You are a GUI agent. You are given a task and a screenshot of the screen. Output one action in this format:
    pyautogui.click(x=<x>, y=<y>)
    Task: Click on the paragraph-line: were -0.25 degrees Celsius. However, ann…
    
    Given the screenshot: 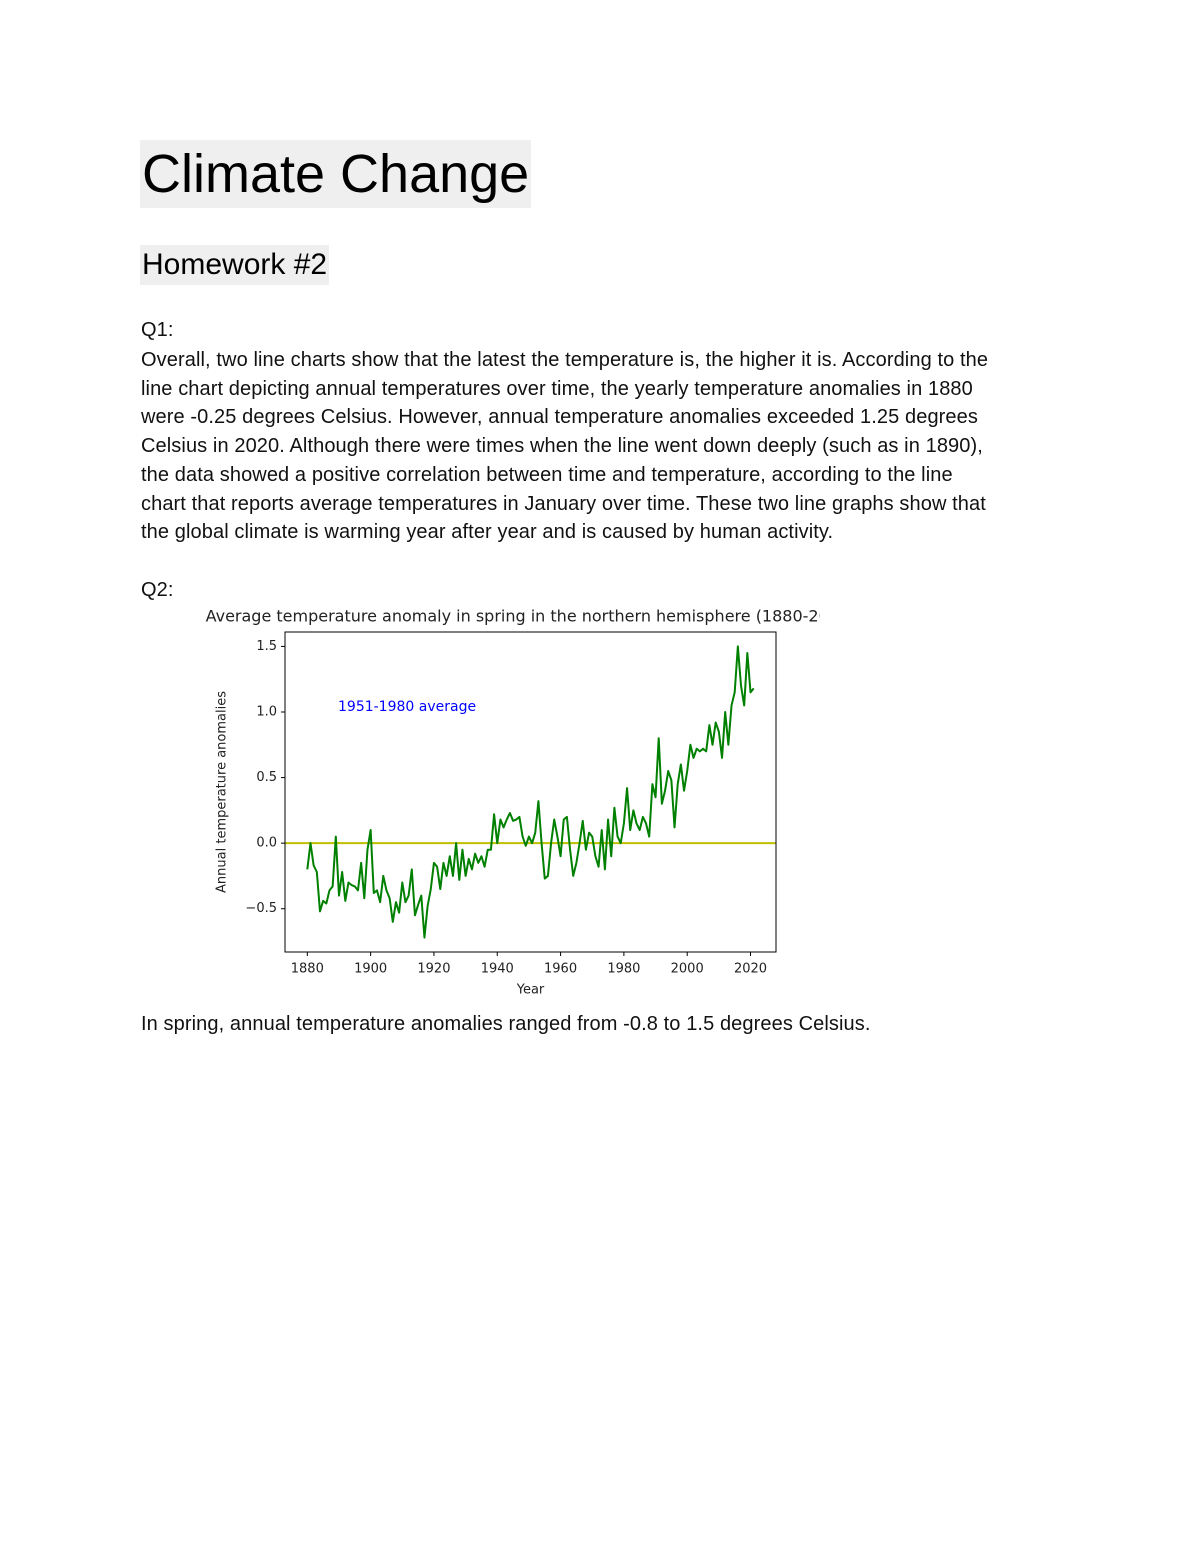 What is the action you would take?
    pyautogui.click(x=559, y=417)
    